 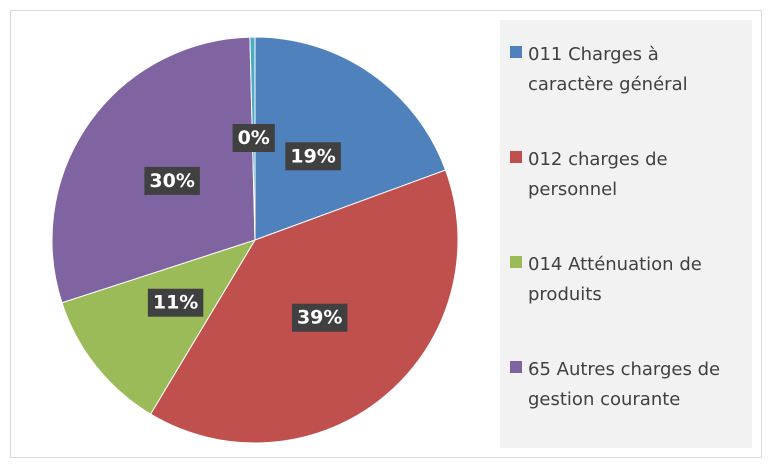 I want to click on legend-item: 012 charges de personnel, so click(x=626, y=175).